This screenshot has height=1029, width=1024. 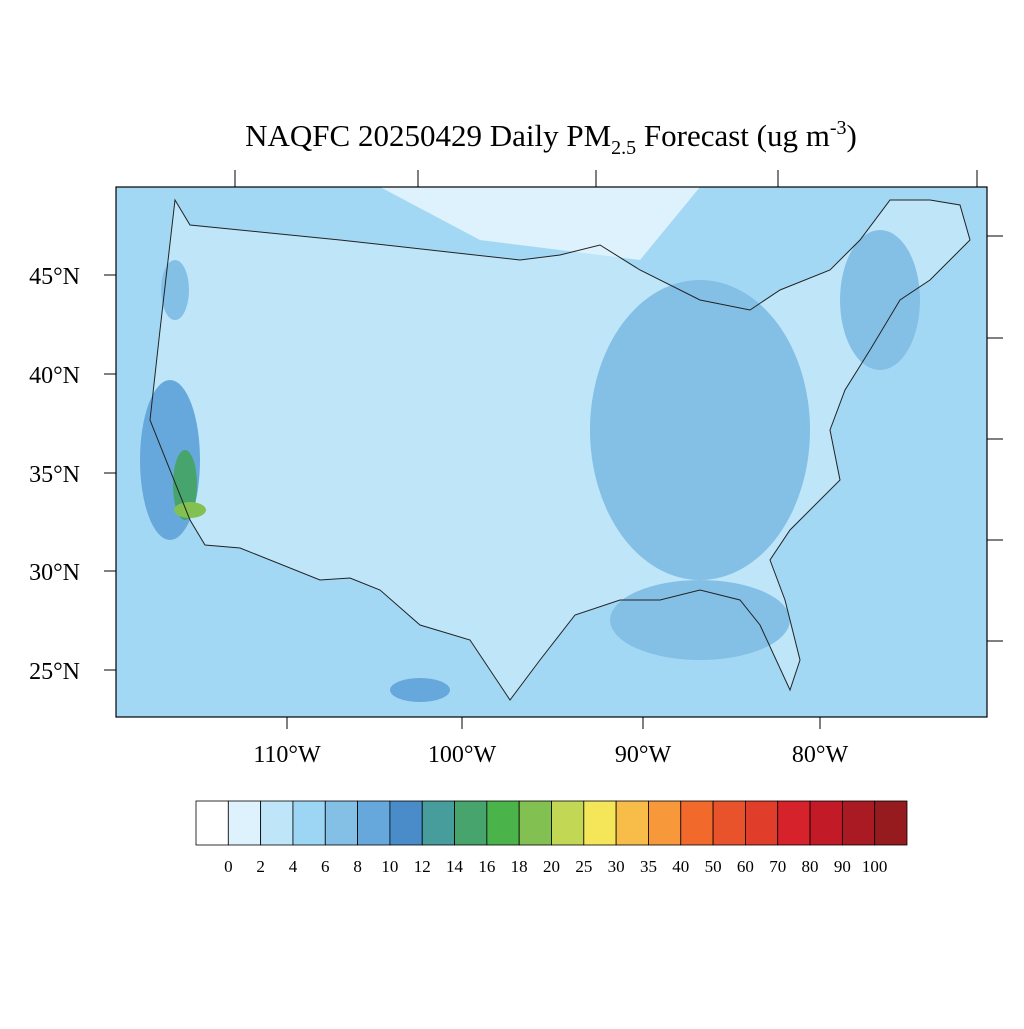 I want to click on colorbar-label: 90, so click(x=842, y=866).